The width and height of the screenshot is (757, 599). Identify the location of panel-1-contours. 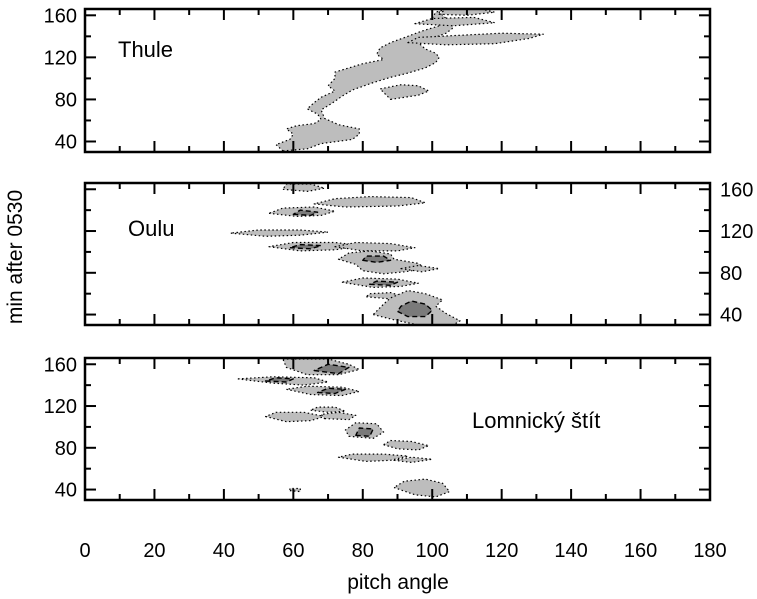
(345, 254).